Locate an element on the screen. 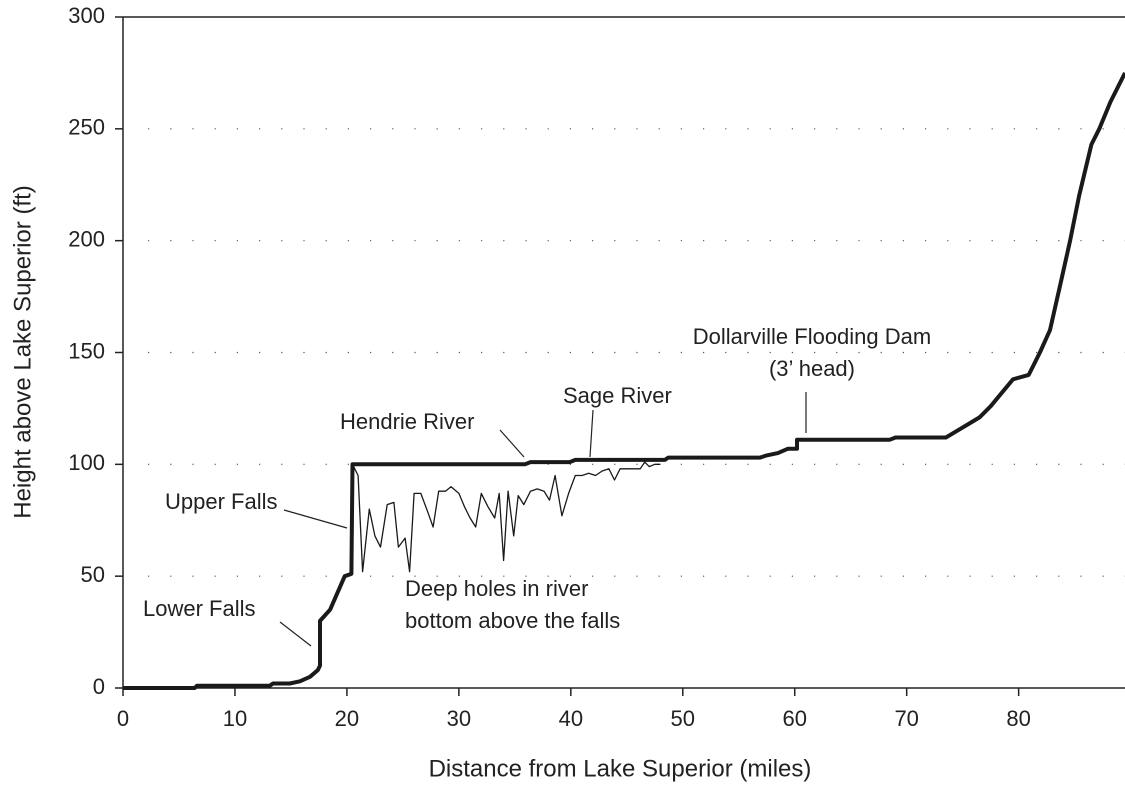 This screenshot has width=1125, height=788. x-tick-label: 60 is located at coordinates (794, 718).